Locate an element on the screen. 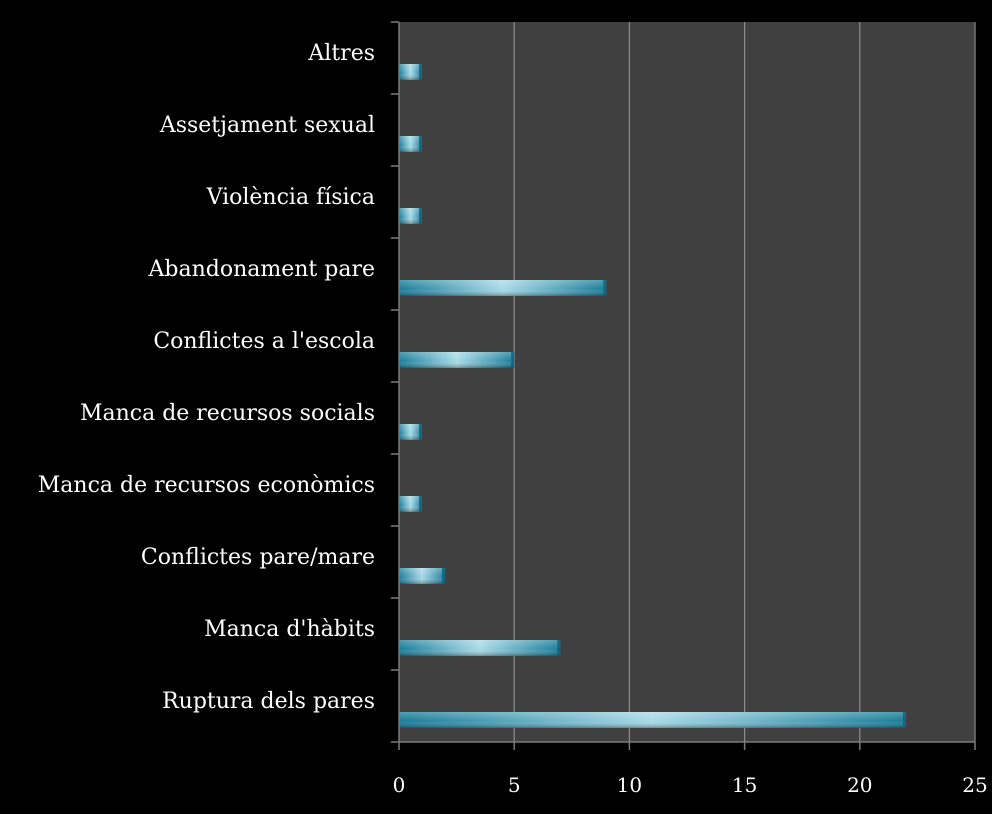 This screenshot has width=992, height=814. category-label: Manca de recursos econòmics is located at coordinates (206, 485).